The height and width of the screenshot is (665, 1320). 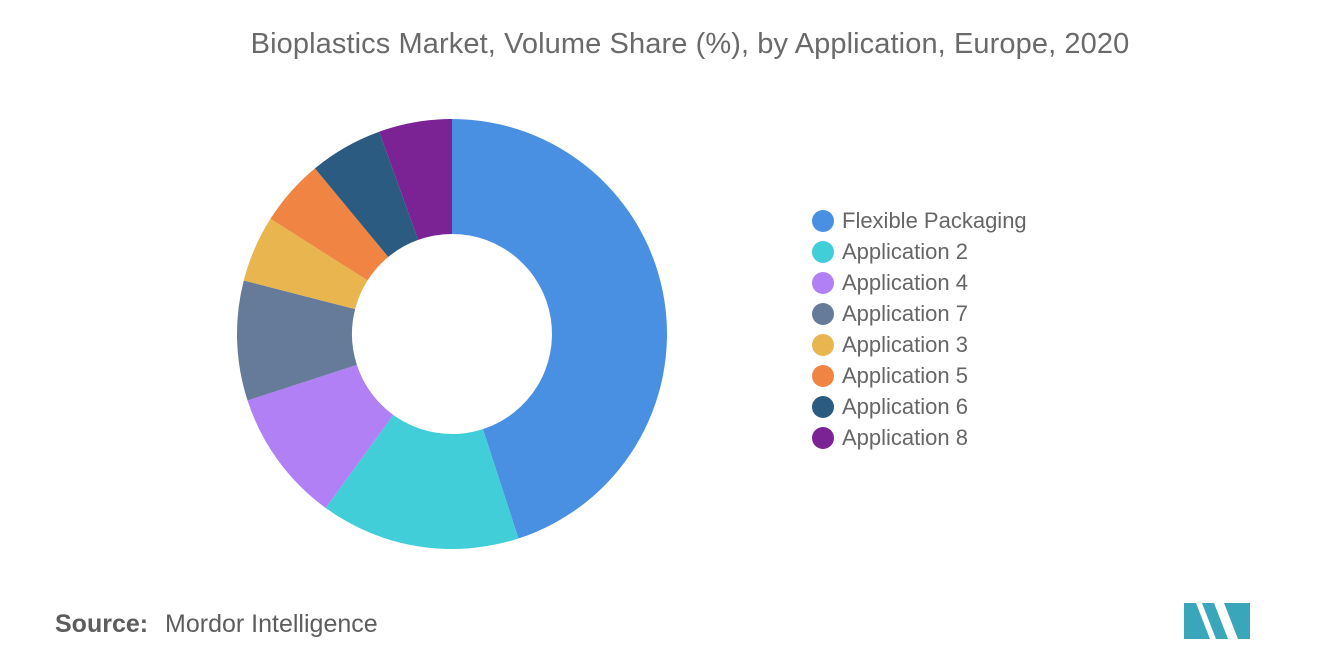 I want to click on logo-shape-middle, so click(x=1215, y=621).